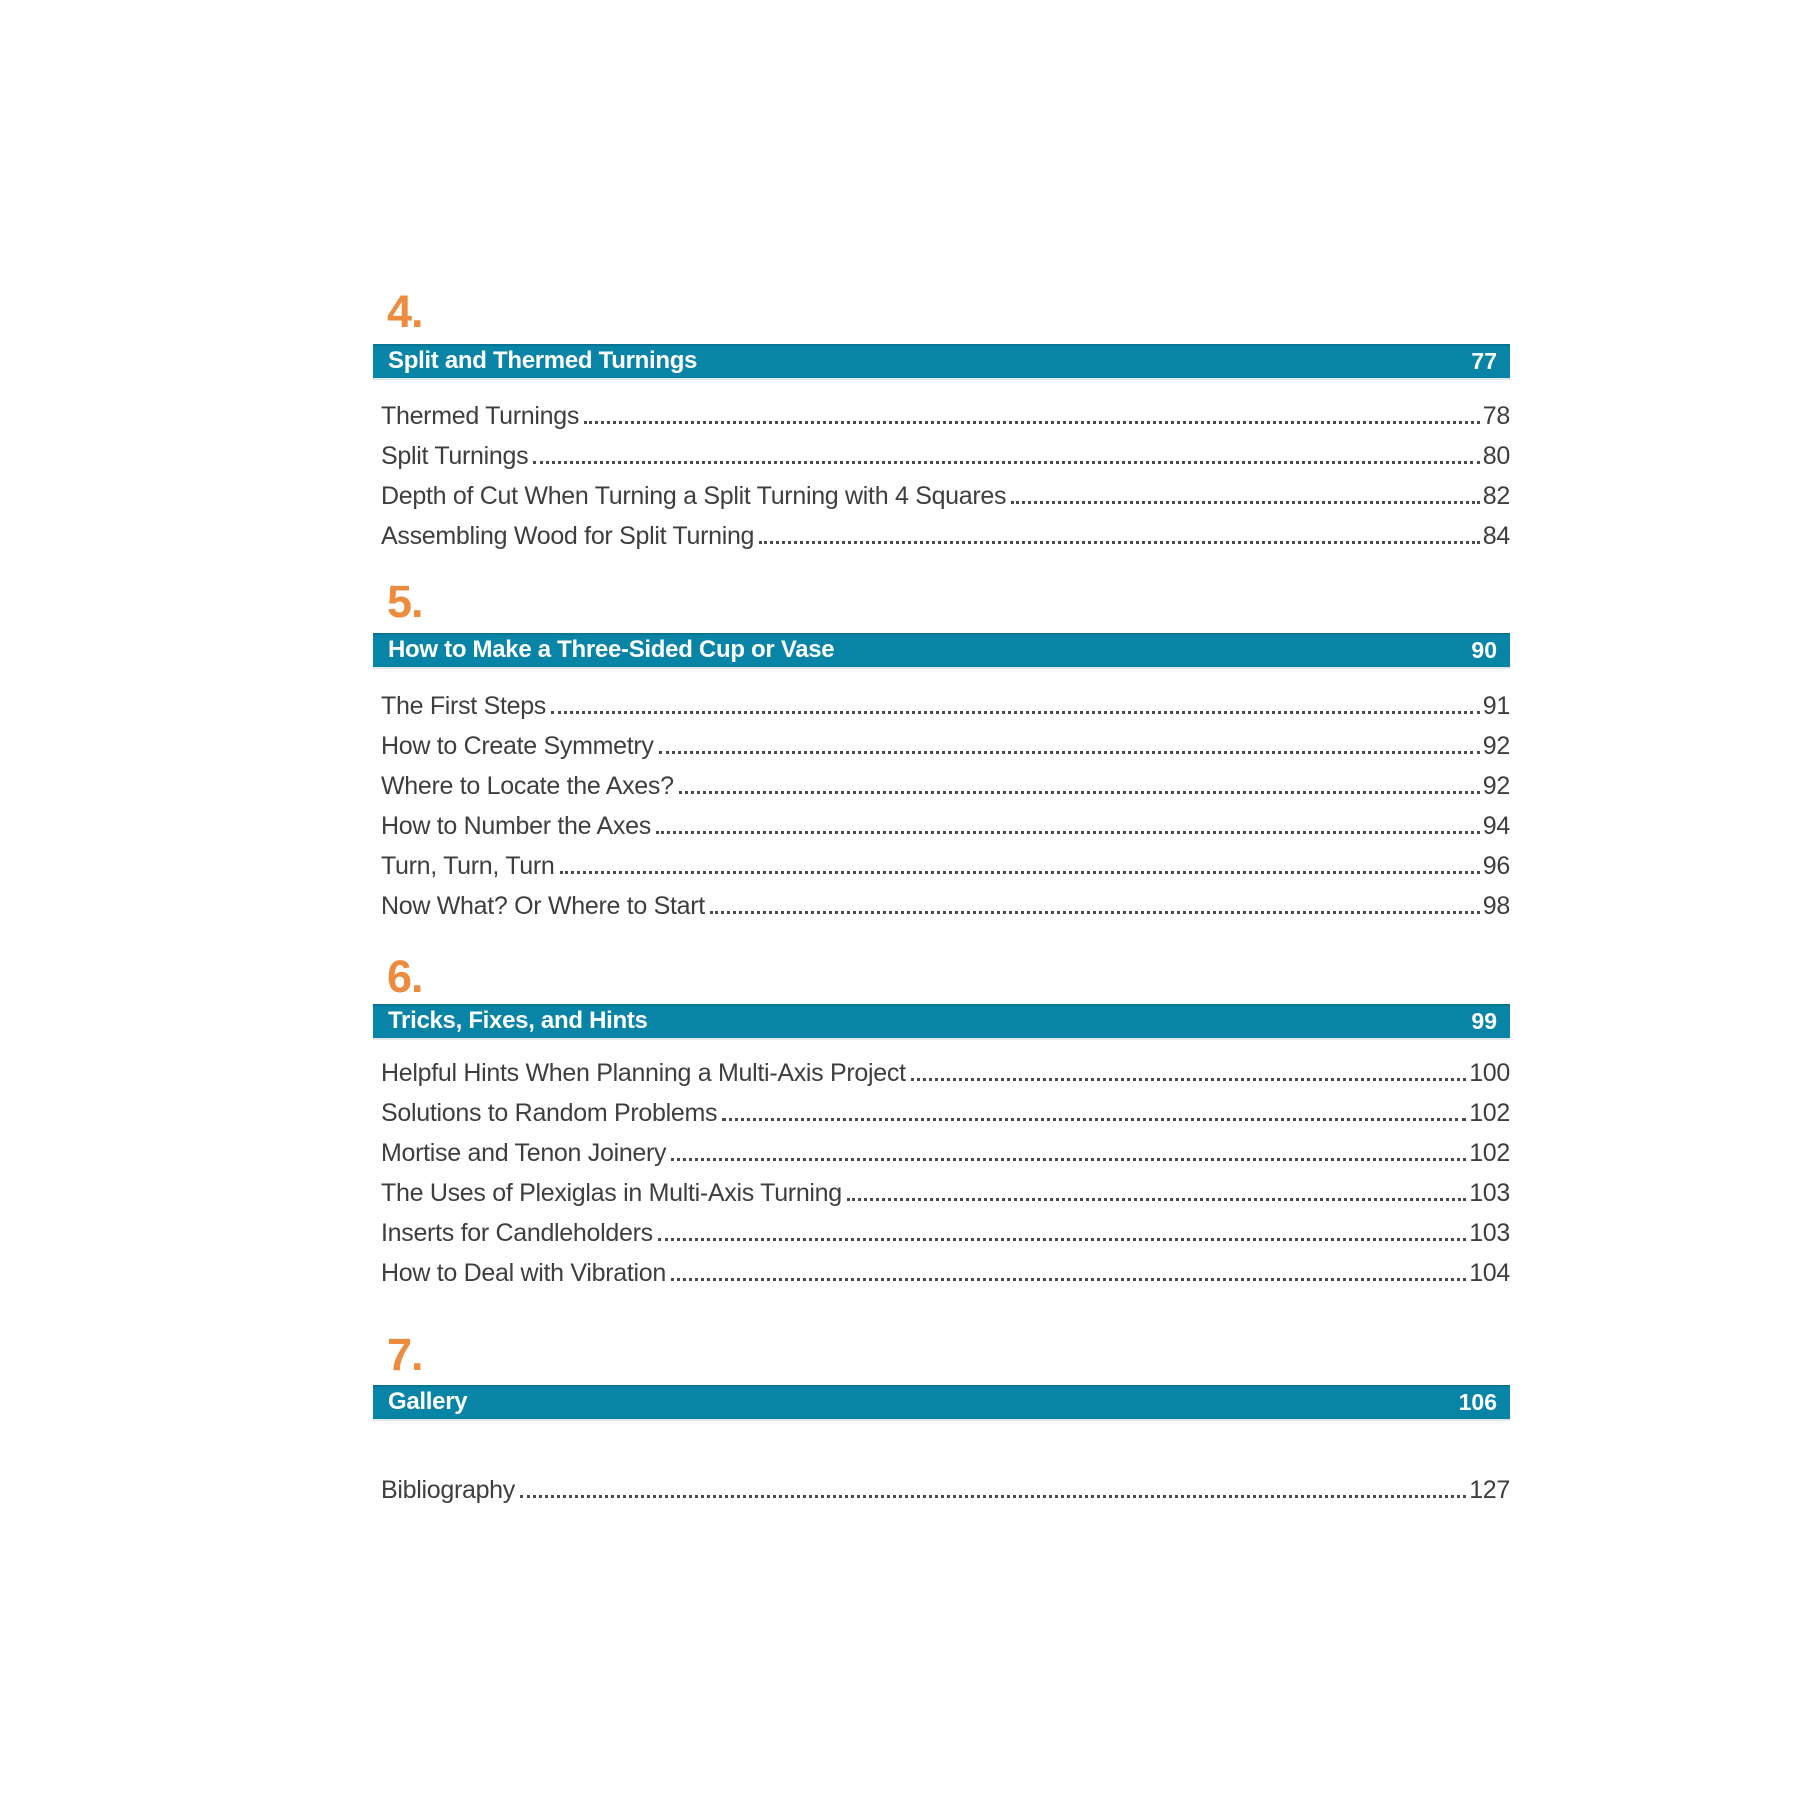 The image size is (1800, 1802). I want to click on toc-entry-label: How to Number the Axes, so click(516, 825).